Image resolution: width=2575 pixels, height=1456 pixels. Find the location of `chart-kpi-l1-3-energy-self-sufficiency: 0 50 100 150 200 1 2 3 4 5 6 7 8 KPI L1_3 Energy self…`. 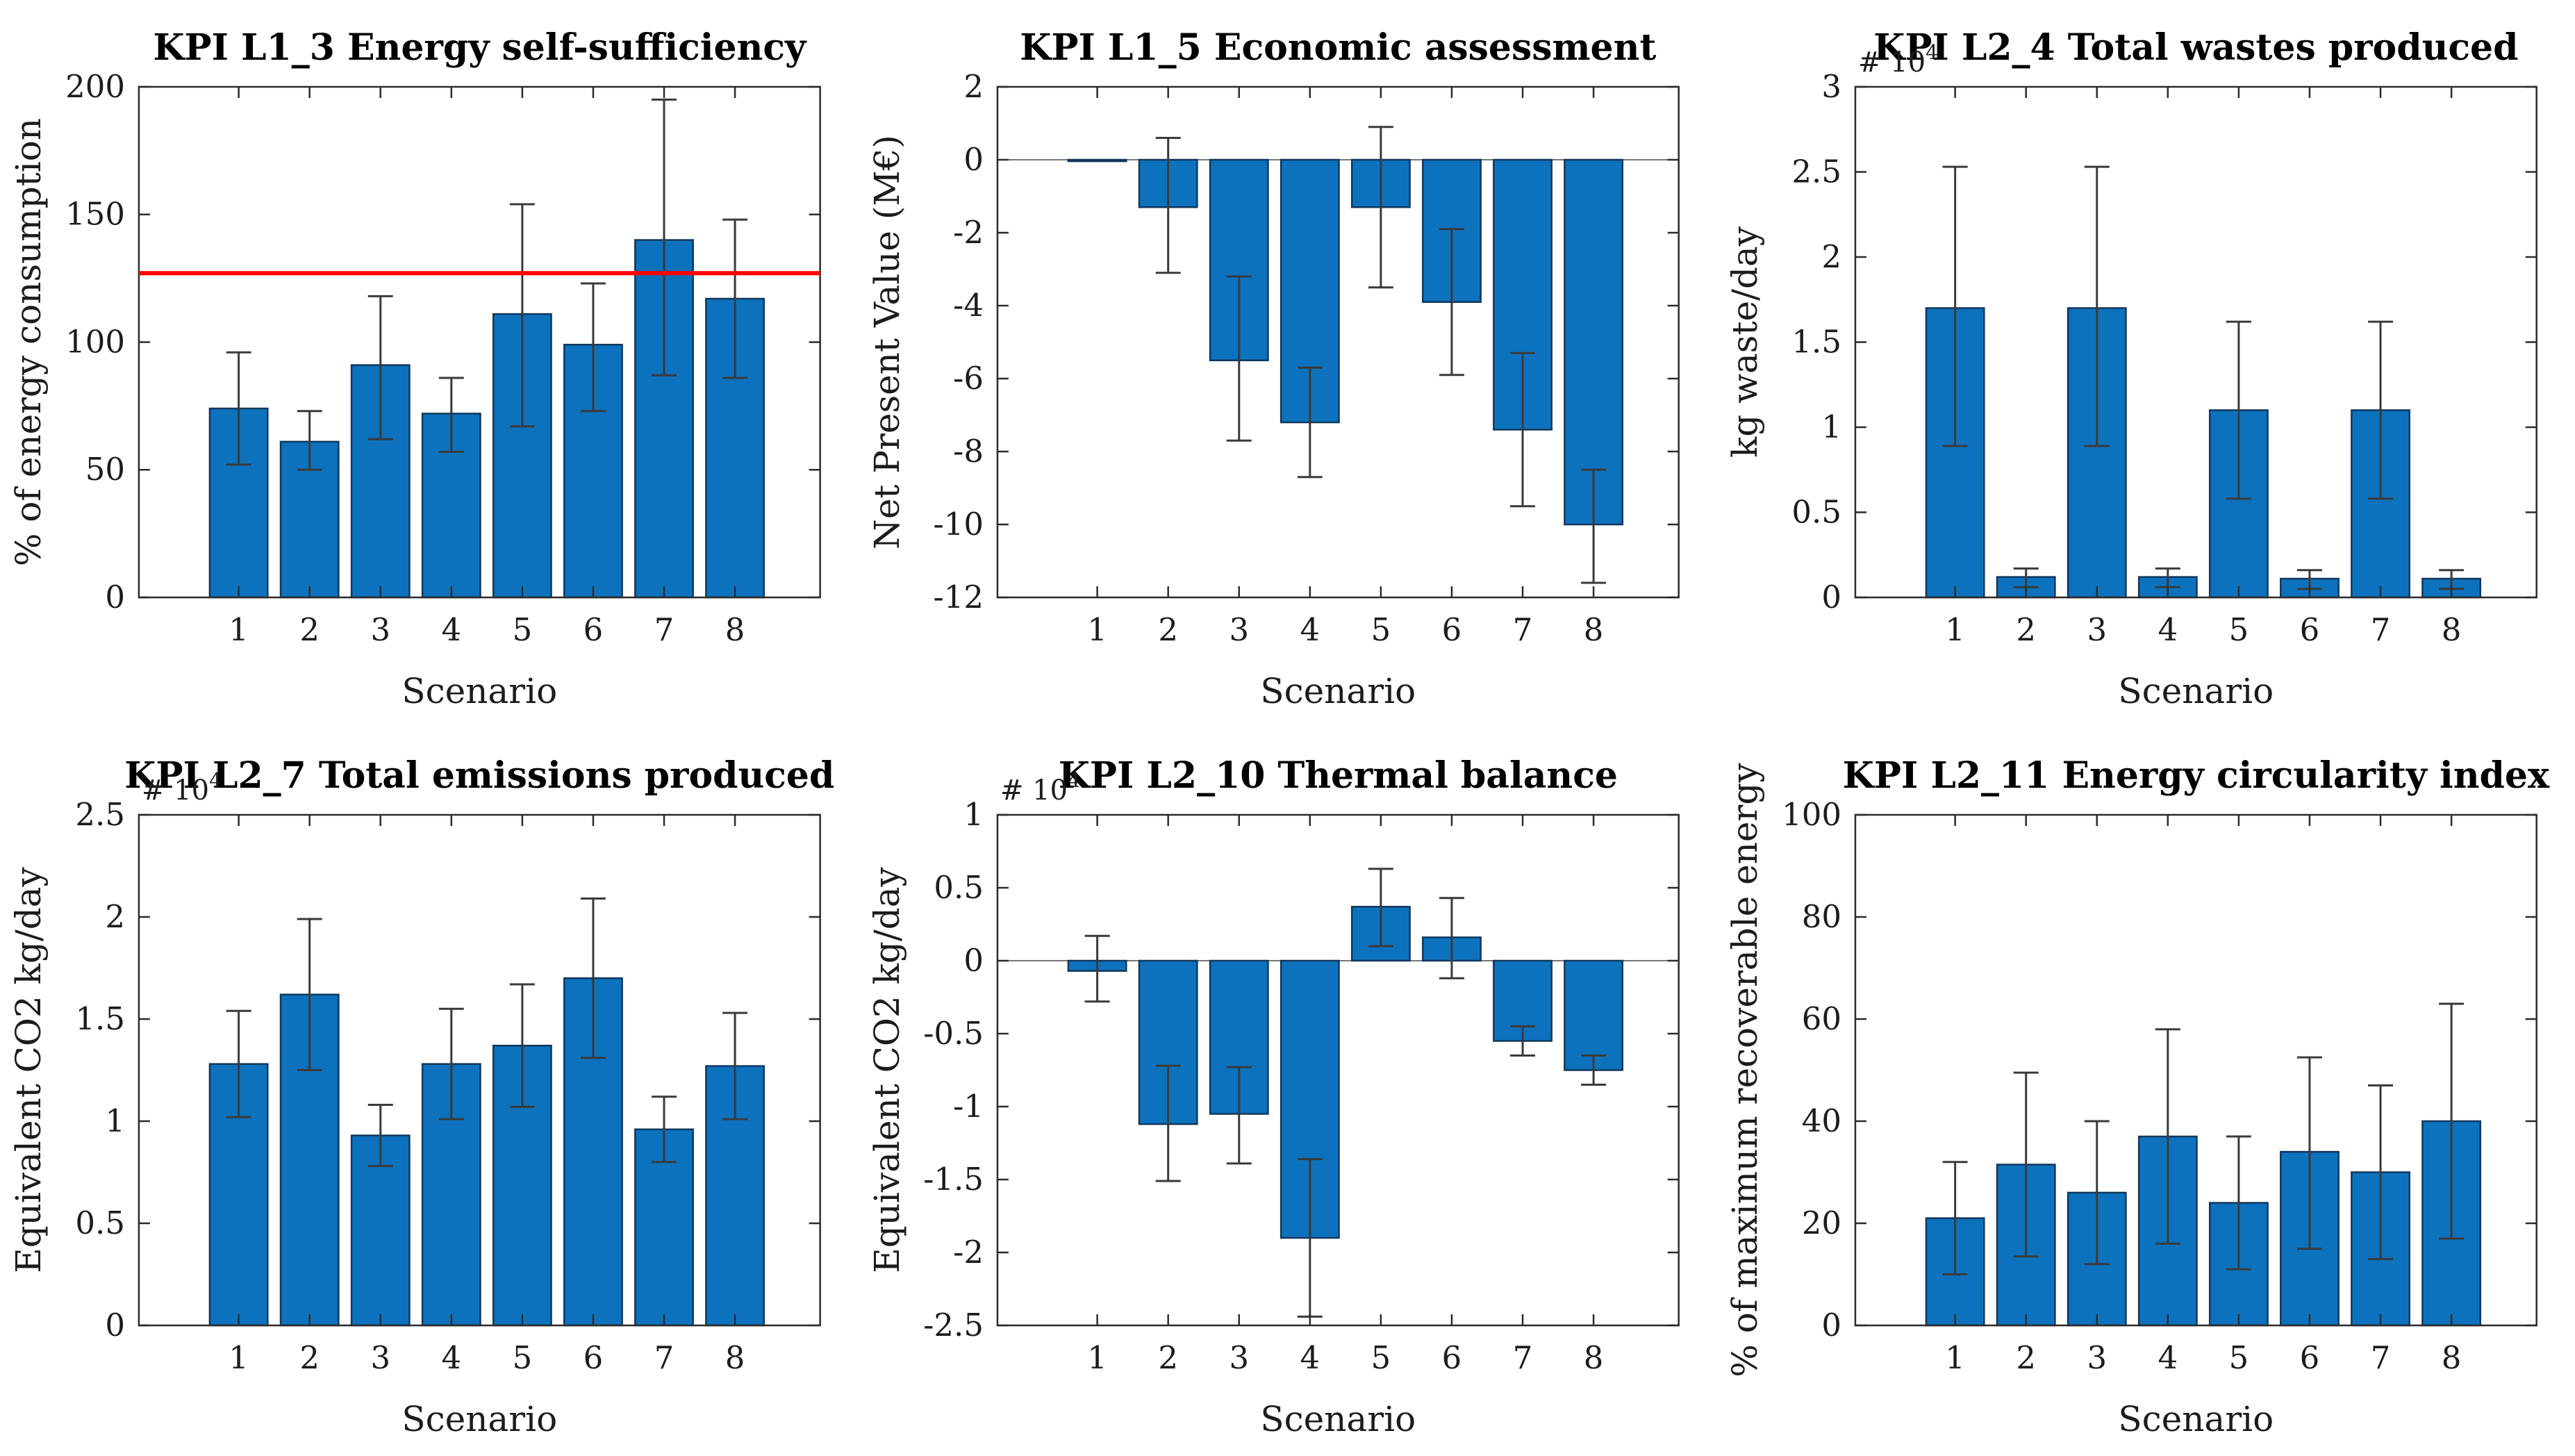

chart-kpi-l1-3-energy-self-sufficiency: 0 50 100 150 200 1 2 3 4 5 6 7 8 KPI L1_3 Energy self… is located at coordinates (414, 368).